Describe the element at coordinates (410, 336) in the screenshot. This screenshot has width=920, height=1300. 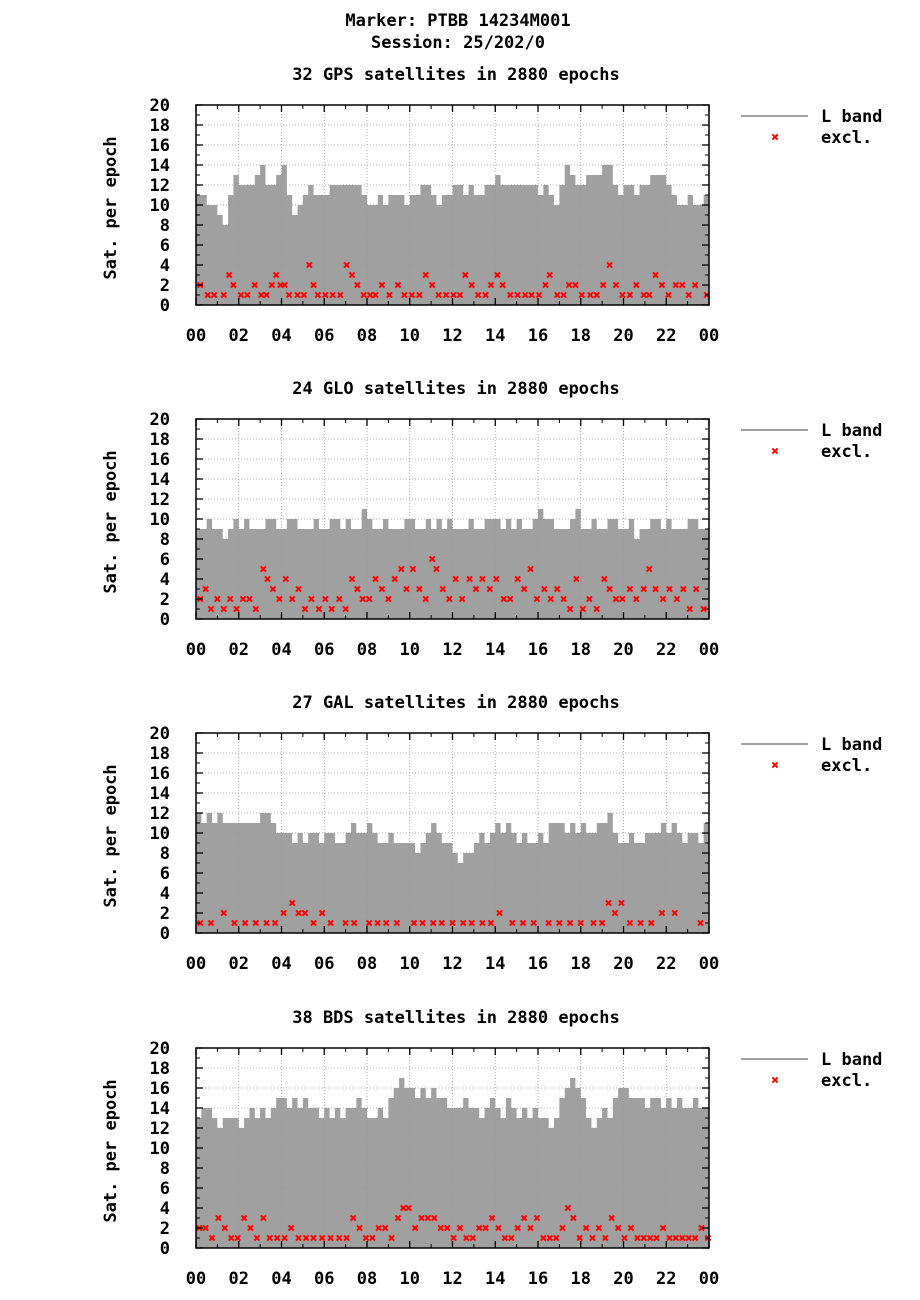
I see `x-tick-label: 10` at that location.